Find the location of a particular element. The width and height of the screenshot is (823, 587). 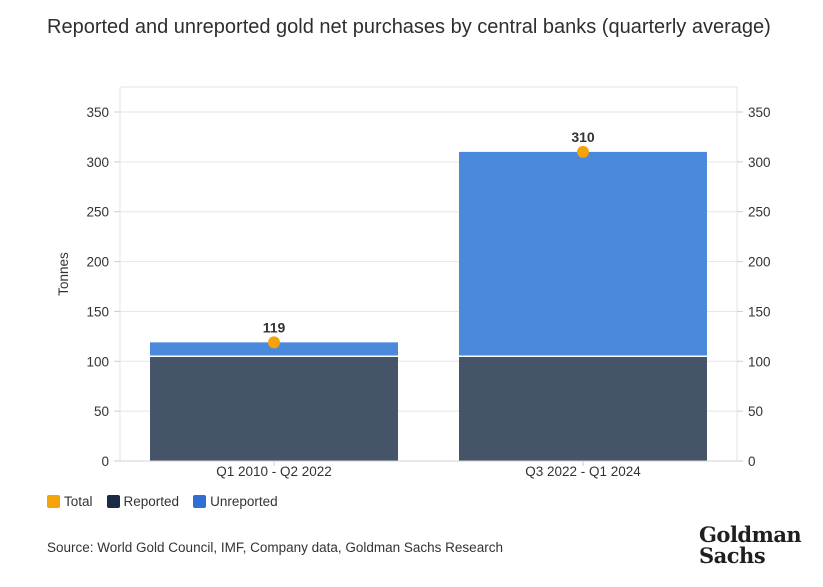

legend-label-reported: Reported is located at coordinates (151, 501).